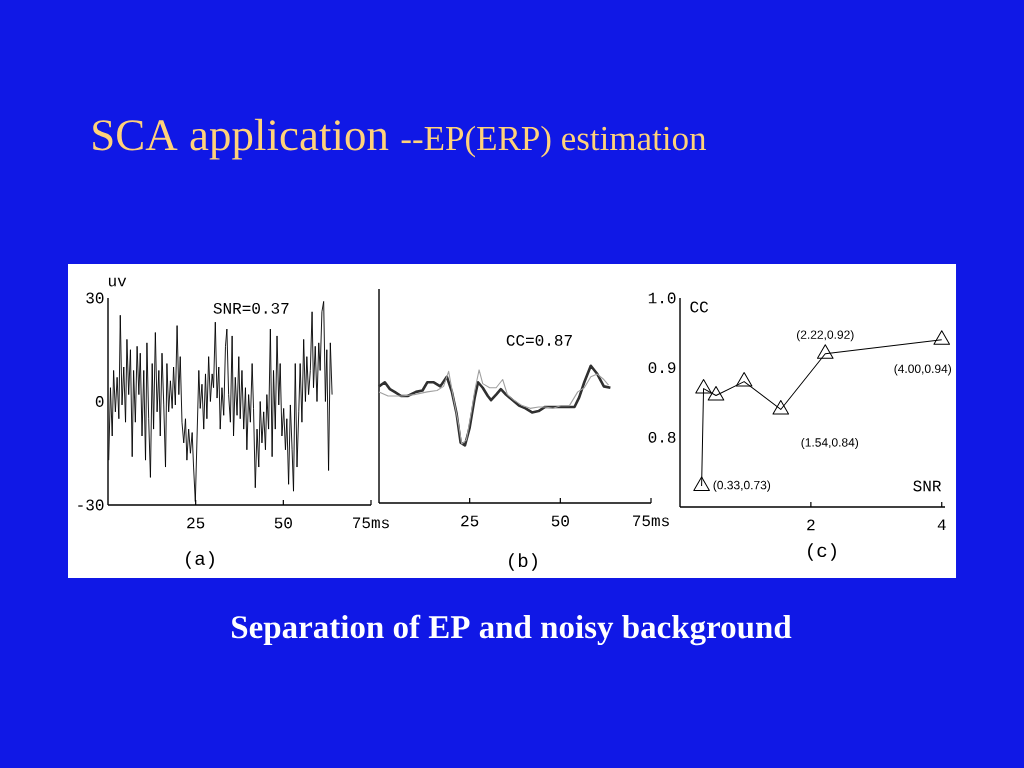 This screenshot has height=768, width=1024. I want to click on x-tick-label: 4, so click(941, 525).